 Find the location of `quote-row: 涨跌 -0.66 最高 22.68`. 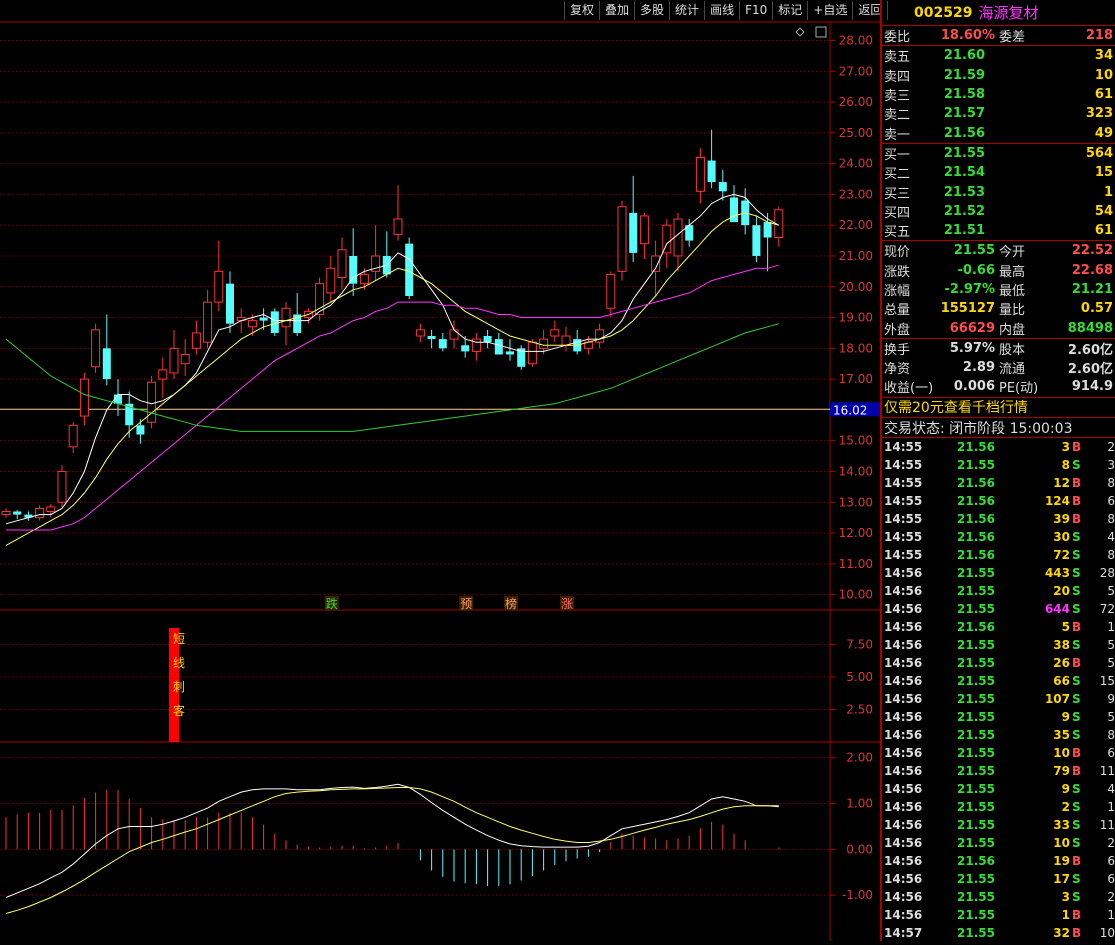

quote-row: 涨跌 -0.66 最高 22.68 is located at coordinates (998, 270).